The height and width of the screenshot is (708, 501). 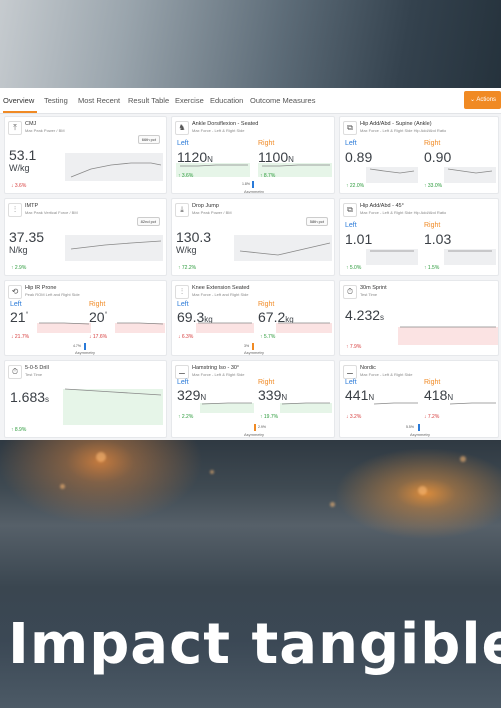 What do you see at coordinates (269, 417) in the screenshot?
I see `right-change: ↑ 19.7%` at bounding box center [269, 417].